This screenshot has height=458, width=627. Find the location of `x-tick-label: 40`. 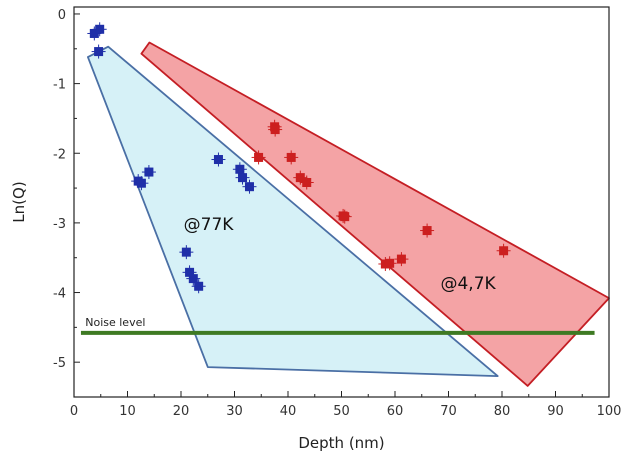

x-tick-label: 40 is located at coordinates (288, 411).